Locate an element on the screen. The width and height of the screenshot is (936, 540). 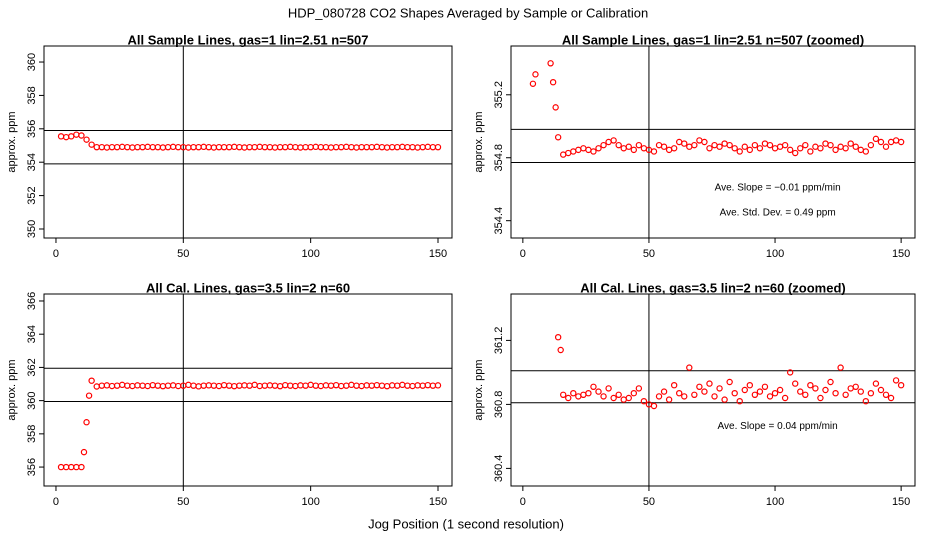
panel-title: All Cal. Lines, gas=3.5 lin=2 n=60 is located at coordinates (248, 287).